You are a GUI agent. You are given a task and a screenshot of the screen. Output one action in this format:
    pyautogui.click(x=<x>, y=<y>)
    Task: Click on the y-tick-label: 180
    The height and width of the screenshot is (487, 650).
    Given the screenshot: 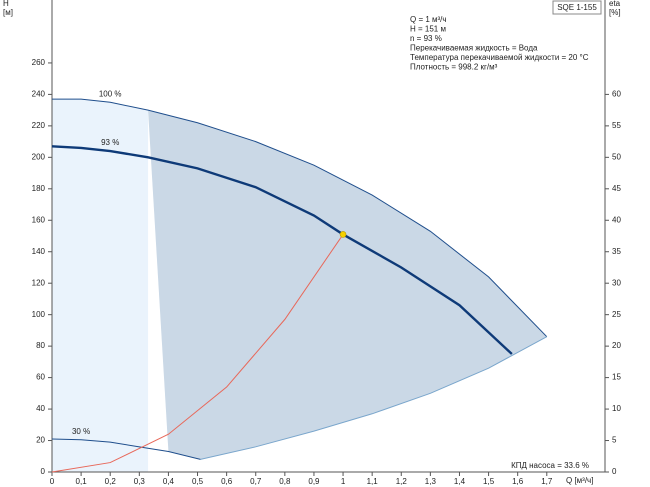 What is the action you would take?
    pyautogui.click(x=39, y=188)
    